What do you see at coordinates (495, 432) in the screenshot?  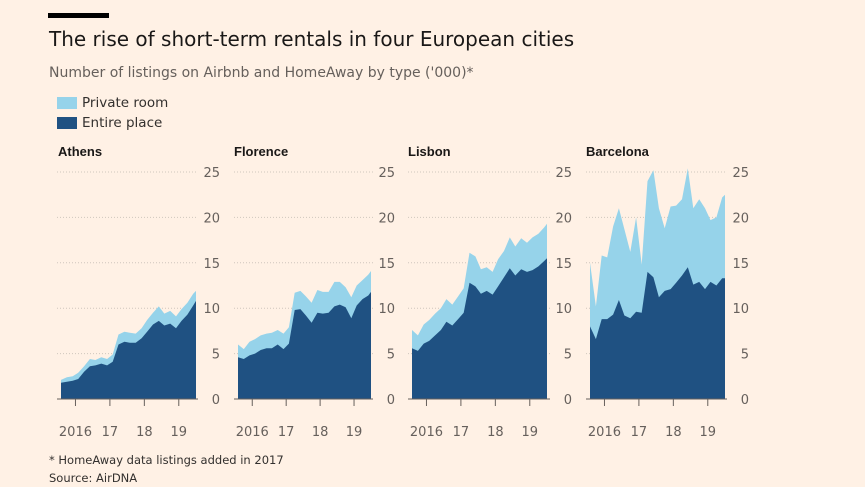 I see `x-tick-label-lisbon-18: 18` at bounding box center [495, 432].